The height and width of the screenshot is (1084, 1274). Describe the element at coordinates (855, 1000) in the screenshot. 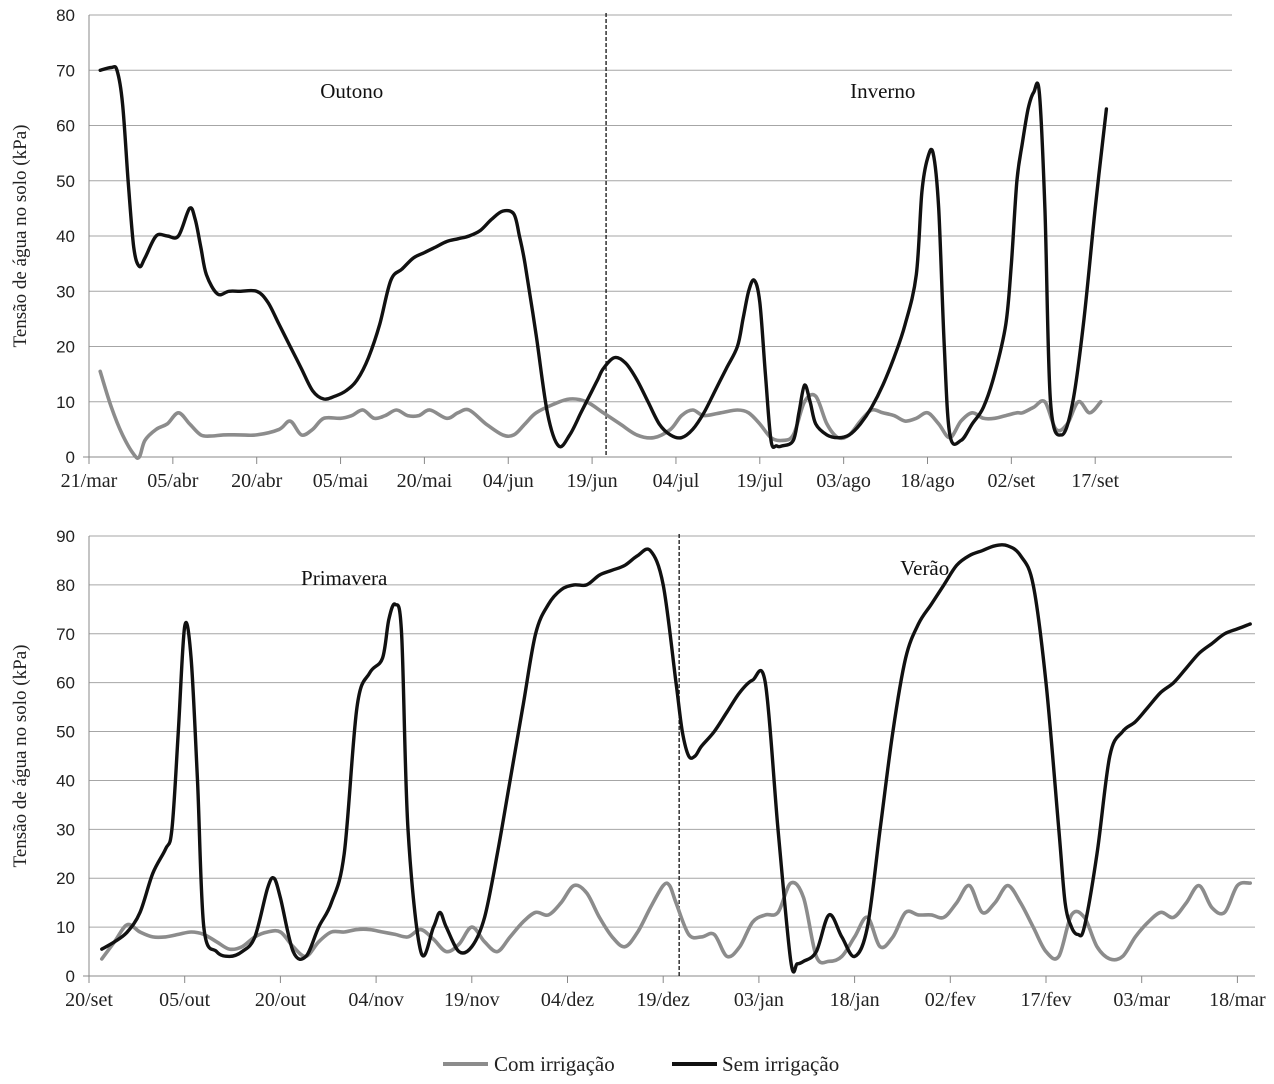

I see `x-tick-label: 18/jan` at that location.